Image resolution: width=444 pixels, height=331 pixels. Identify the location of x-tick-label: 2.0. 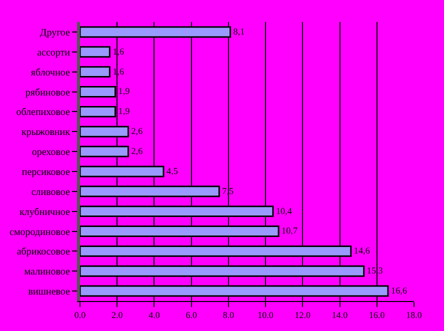
(117, 315).